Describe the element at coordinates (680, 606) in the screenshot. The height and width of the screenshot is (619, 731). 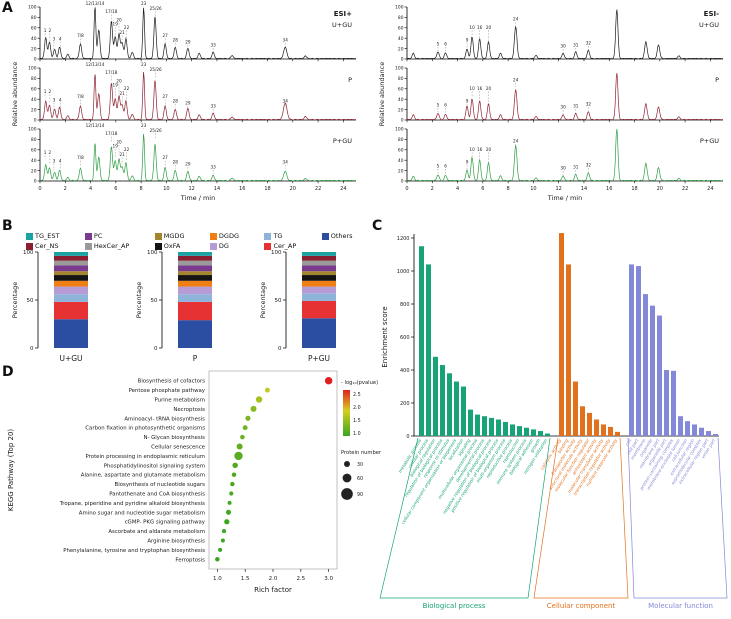
I see `svg-text: Molecular function` at that location.